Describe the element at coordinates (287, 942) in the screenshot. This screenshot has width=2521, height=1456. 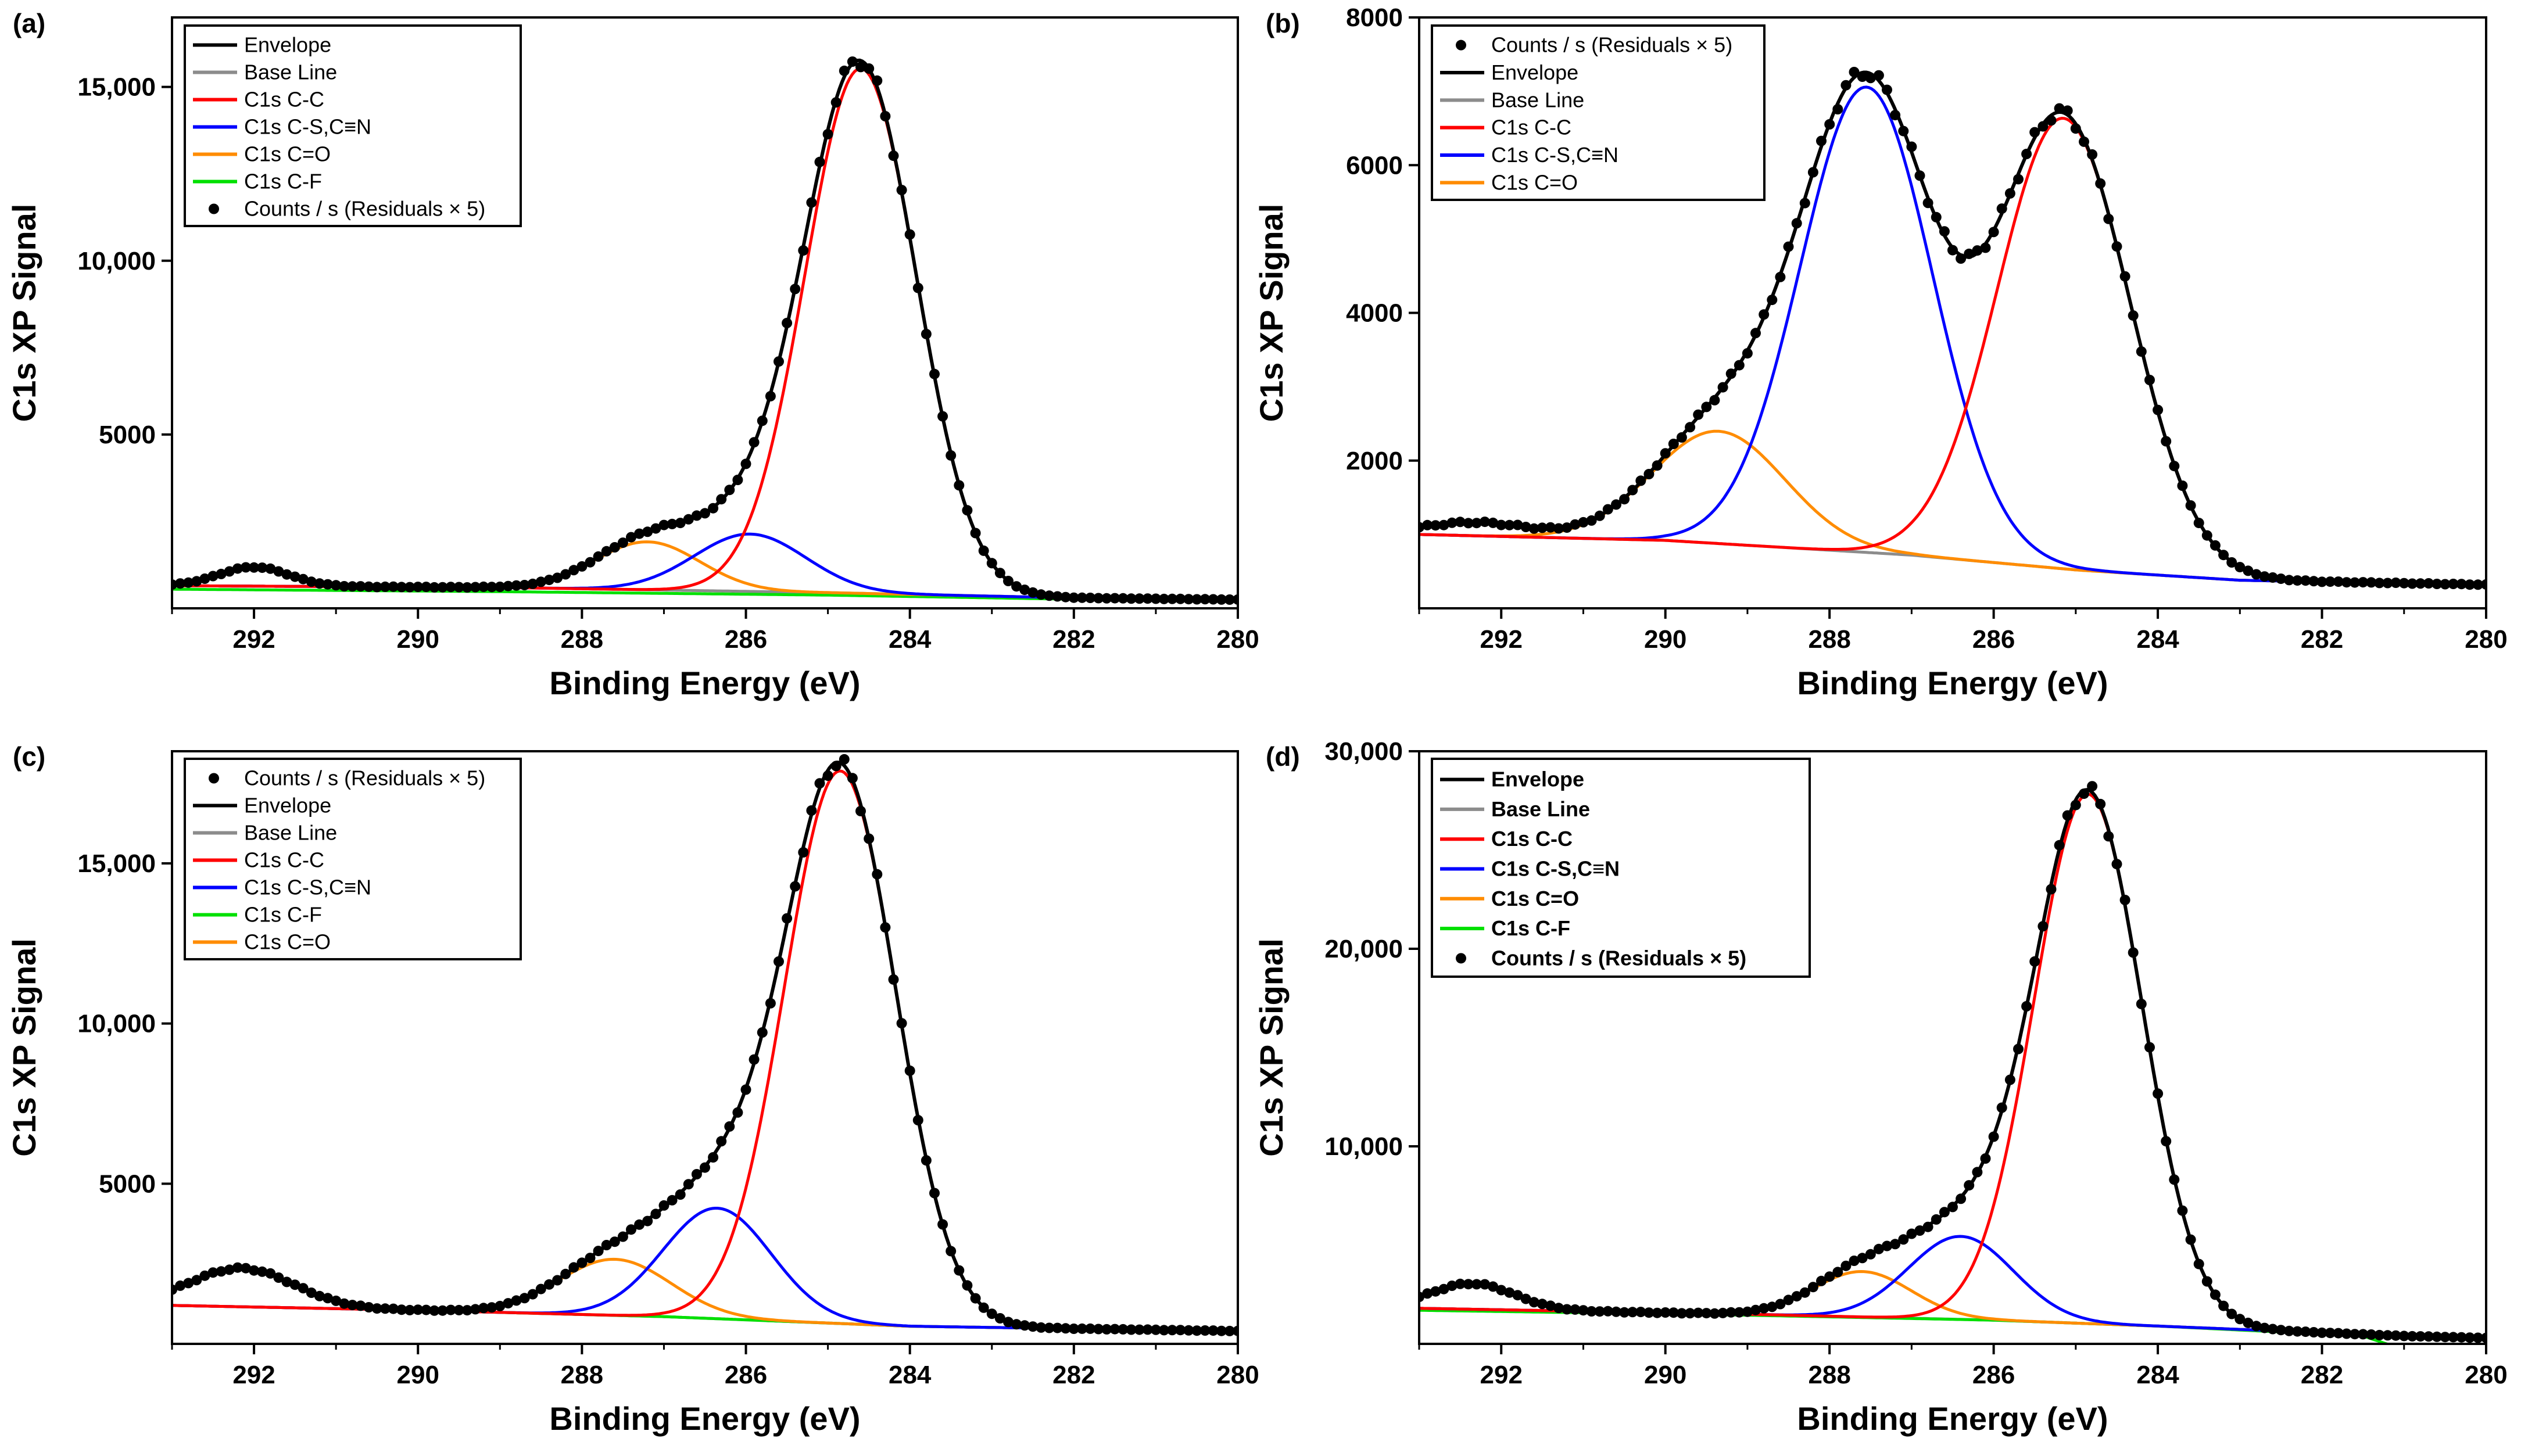
I see `legend-label: C1s C=O` at that location.